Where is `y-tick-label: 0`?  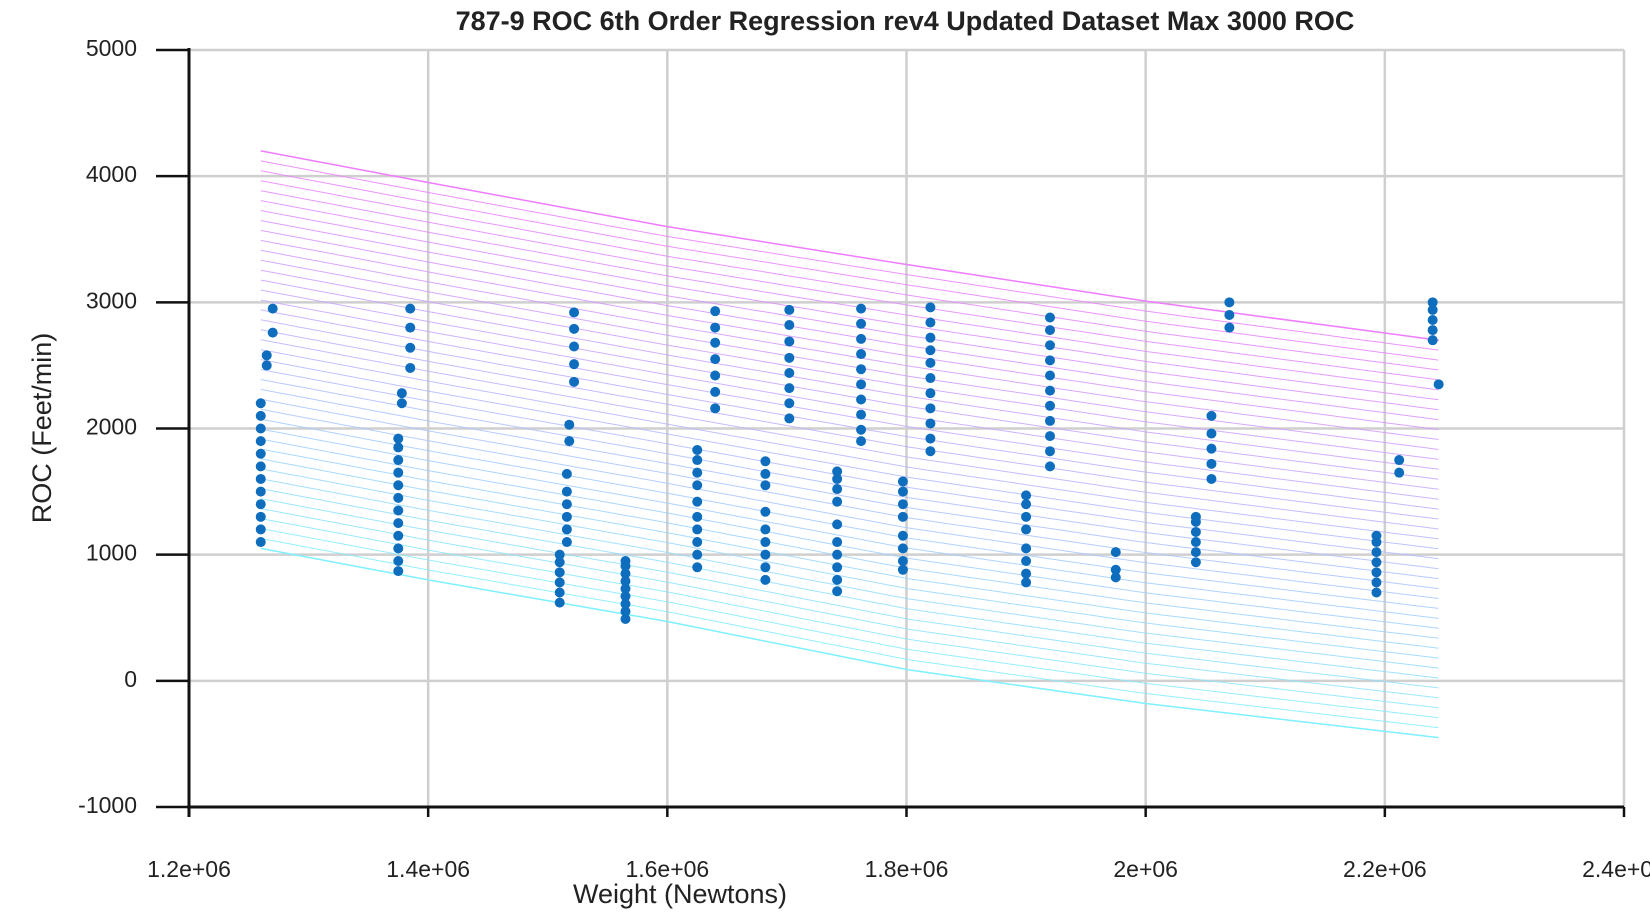
y-tick-label: 0 is located at coordinates (130, 679).